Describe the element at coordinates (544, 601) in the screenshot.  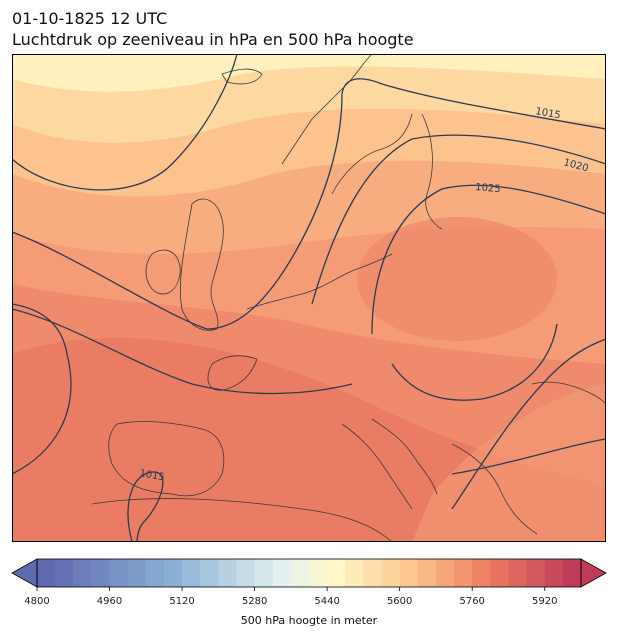
I see `colorbar-tick-label: 5920` at that location.